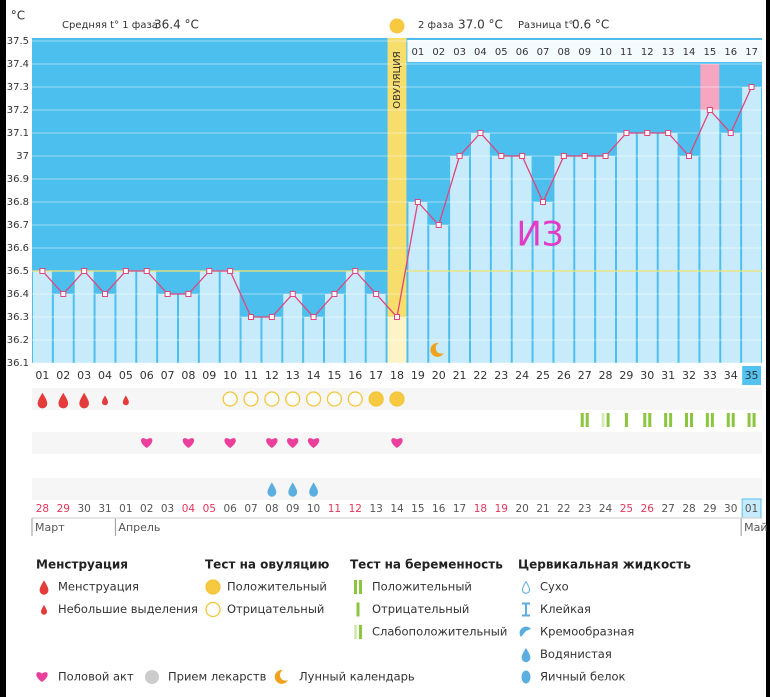 The width and height of the screenshot is (770, 697). I want to click on date-label: 03, so click(167, 509).